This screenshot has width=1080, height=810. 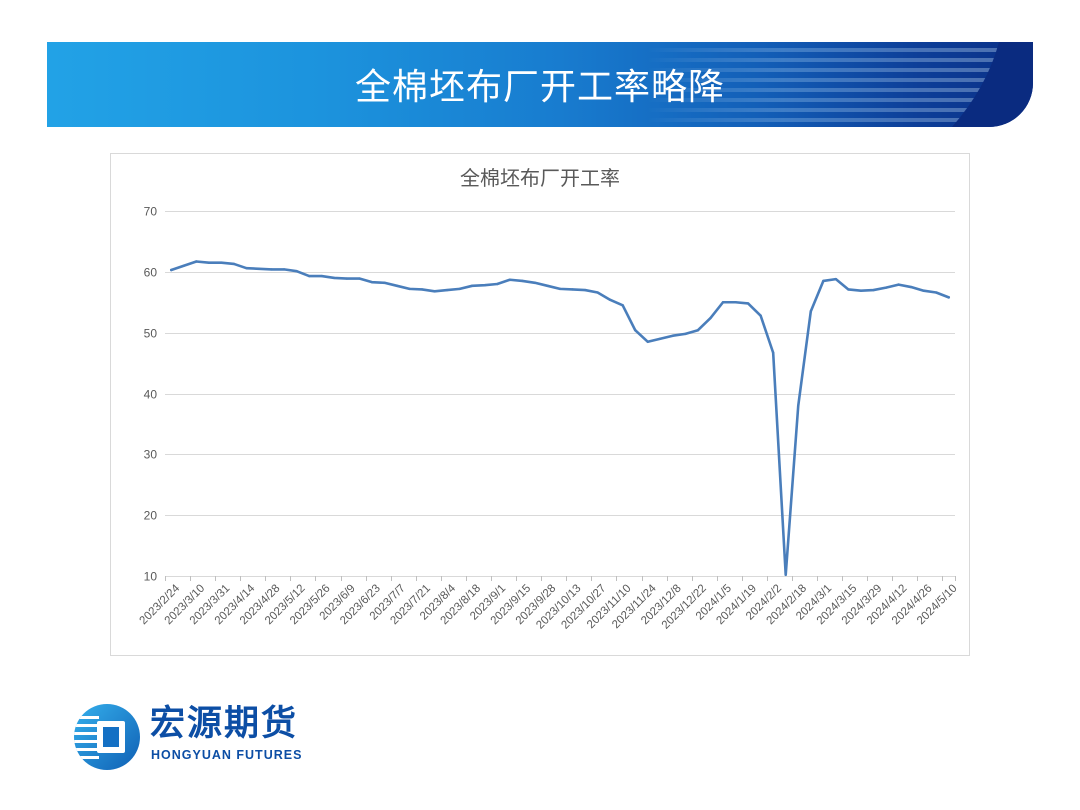 What do you see at coordinates (151, 516) in the screenshot?
I see `y-tick-label: 20` at bounding box center [151, 516].